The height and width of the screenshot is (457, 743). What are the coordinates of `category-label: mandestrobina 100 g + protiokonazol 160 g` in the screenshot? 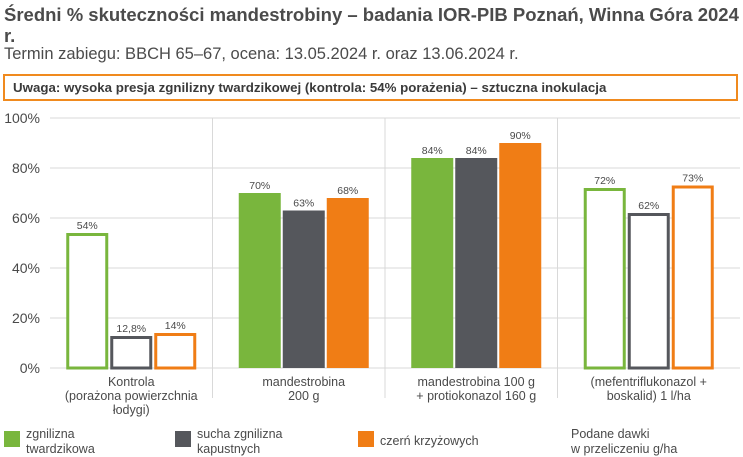 It's located at (476, 389).